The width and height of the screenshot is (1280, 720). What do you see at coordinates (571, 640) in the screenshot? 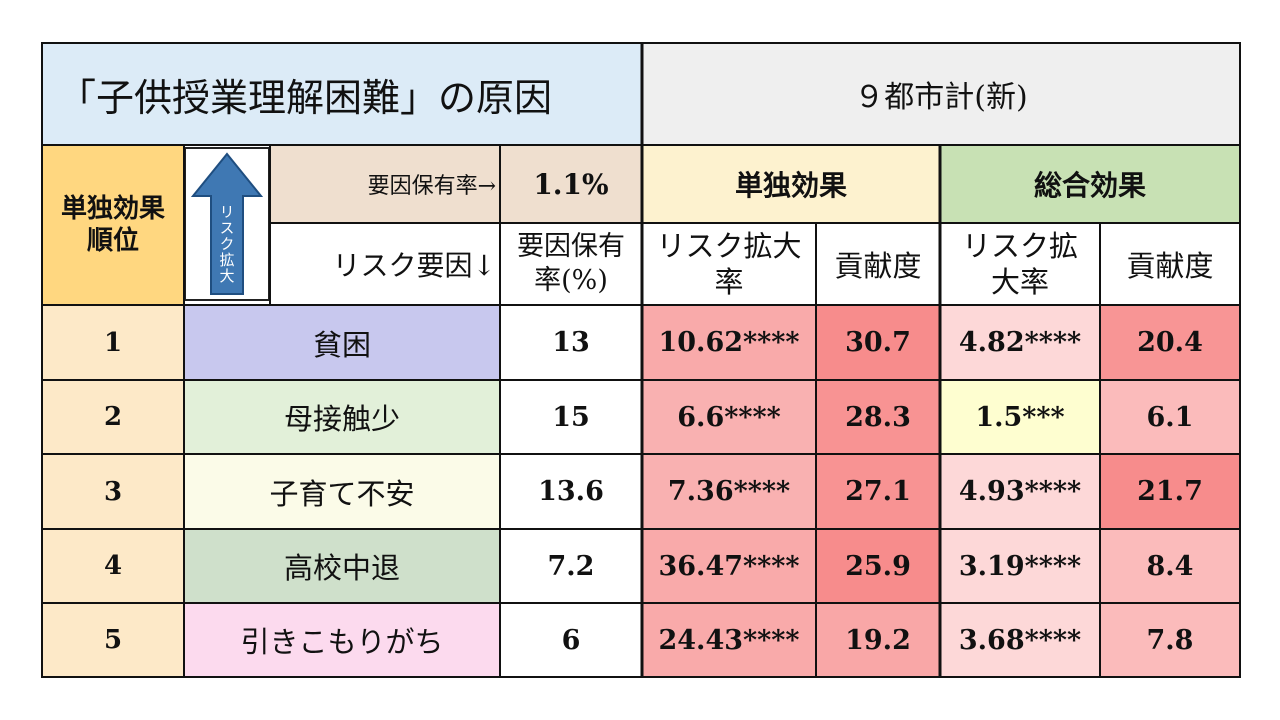
I see `ratio-cell: 6` at bounding box center [571, 640].